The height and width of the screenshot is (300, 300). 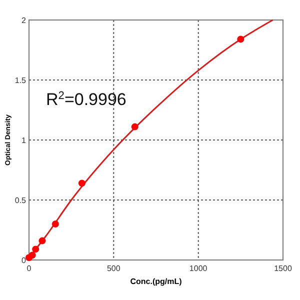 I want to click on y-tick-label: 0.5, so click(x=20, y=200).